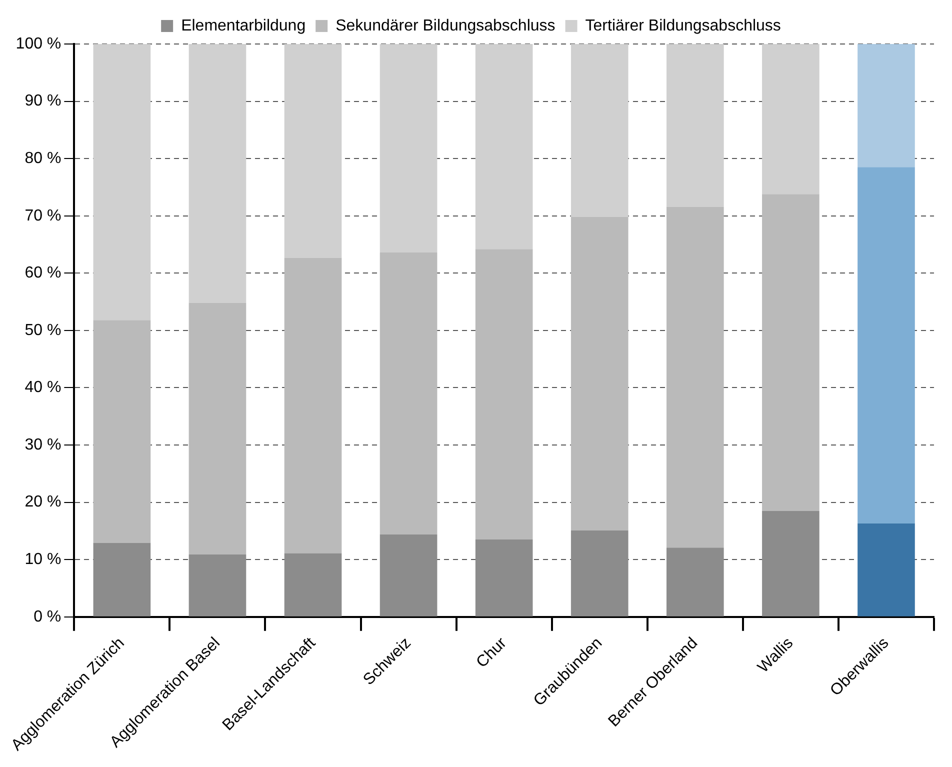 This screenshot has width=952, height=767. What do you see at coordinates (39, 43) in the screenshot?
I see `y-tick-label: 100 %` at bounding box center [39, 43].